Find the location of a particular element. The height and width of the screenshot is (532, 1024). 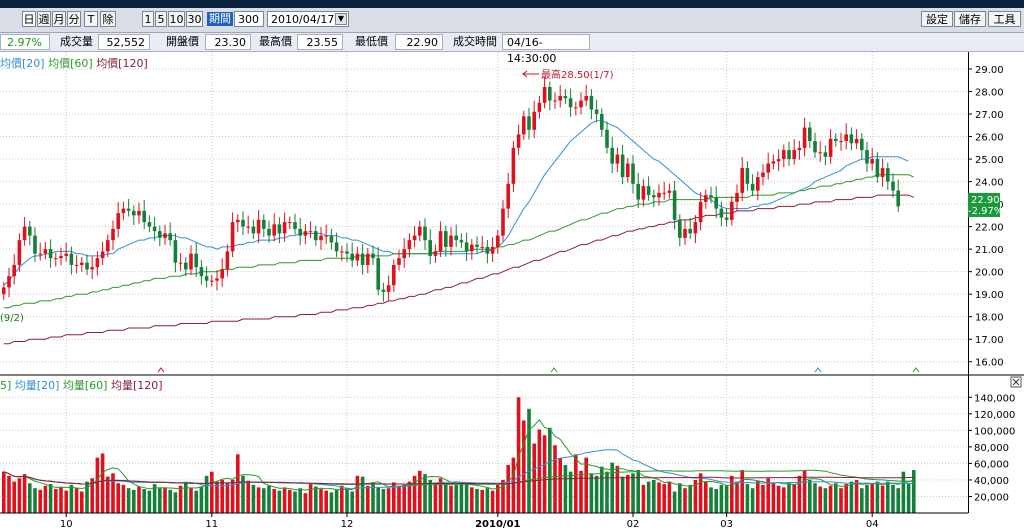

period-minute-button: 分 is located at coordinates (74, 19).